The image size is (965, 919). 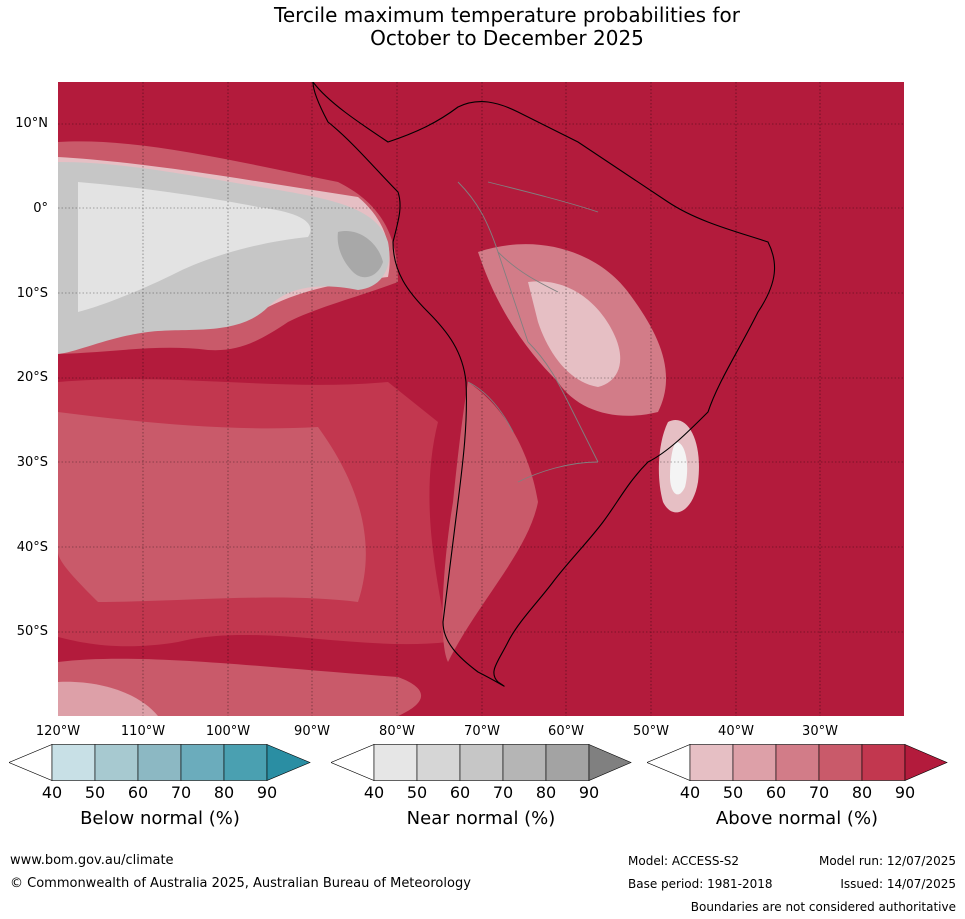 I want to click on model-run-text: Model run: 12/07/2025, so click(x=887, y=861).